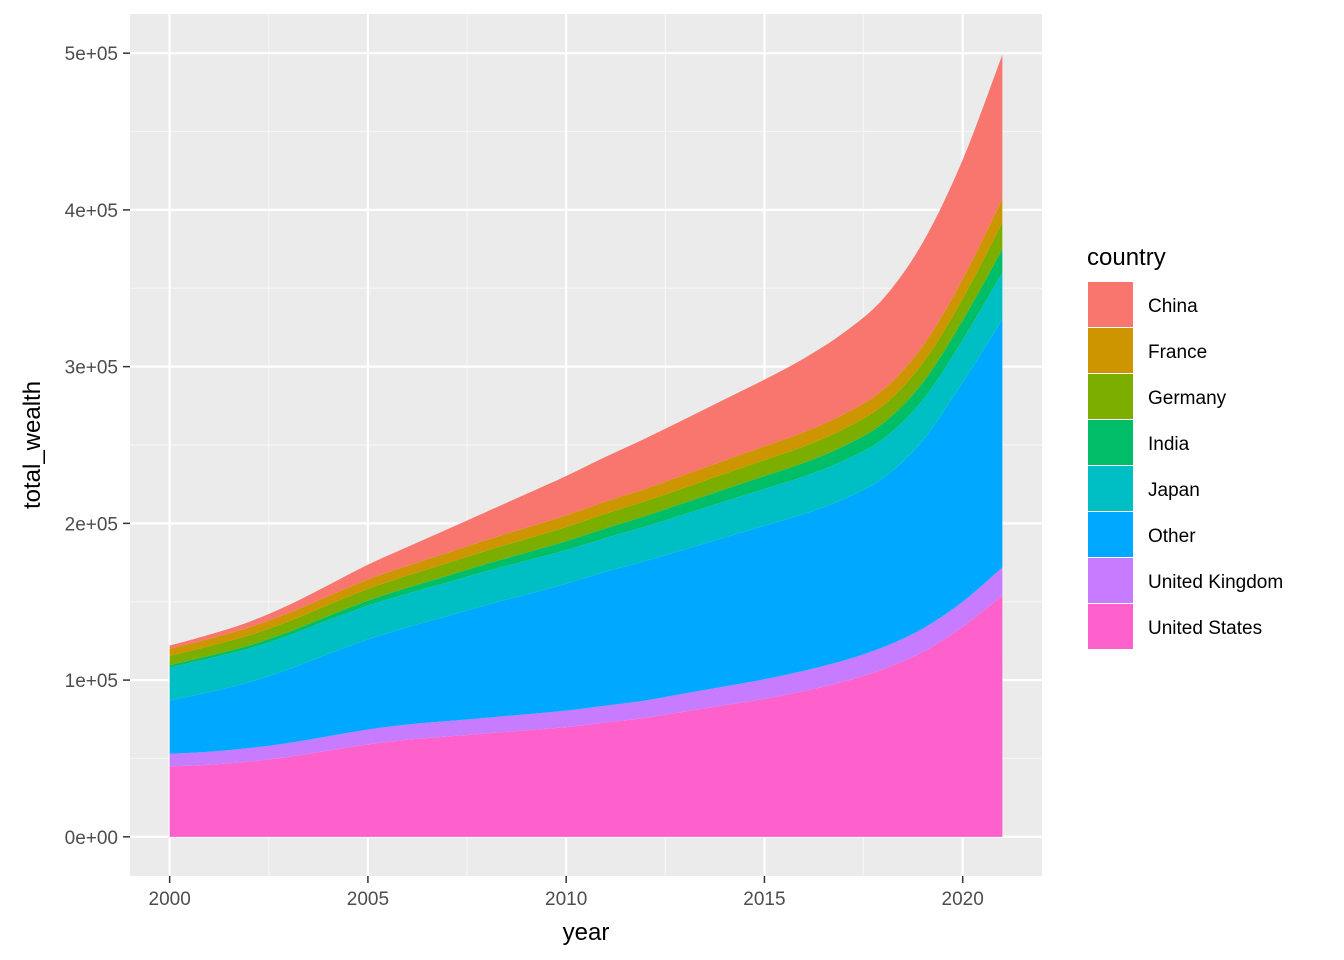 This screenshot has height=960, width=1344. What do you see at coordinates (91, 681) in the screenshot?
I see `y-tick-label: 1e+05` at bounding box center [91, 681].